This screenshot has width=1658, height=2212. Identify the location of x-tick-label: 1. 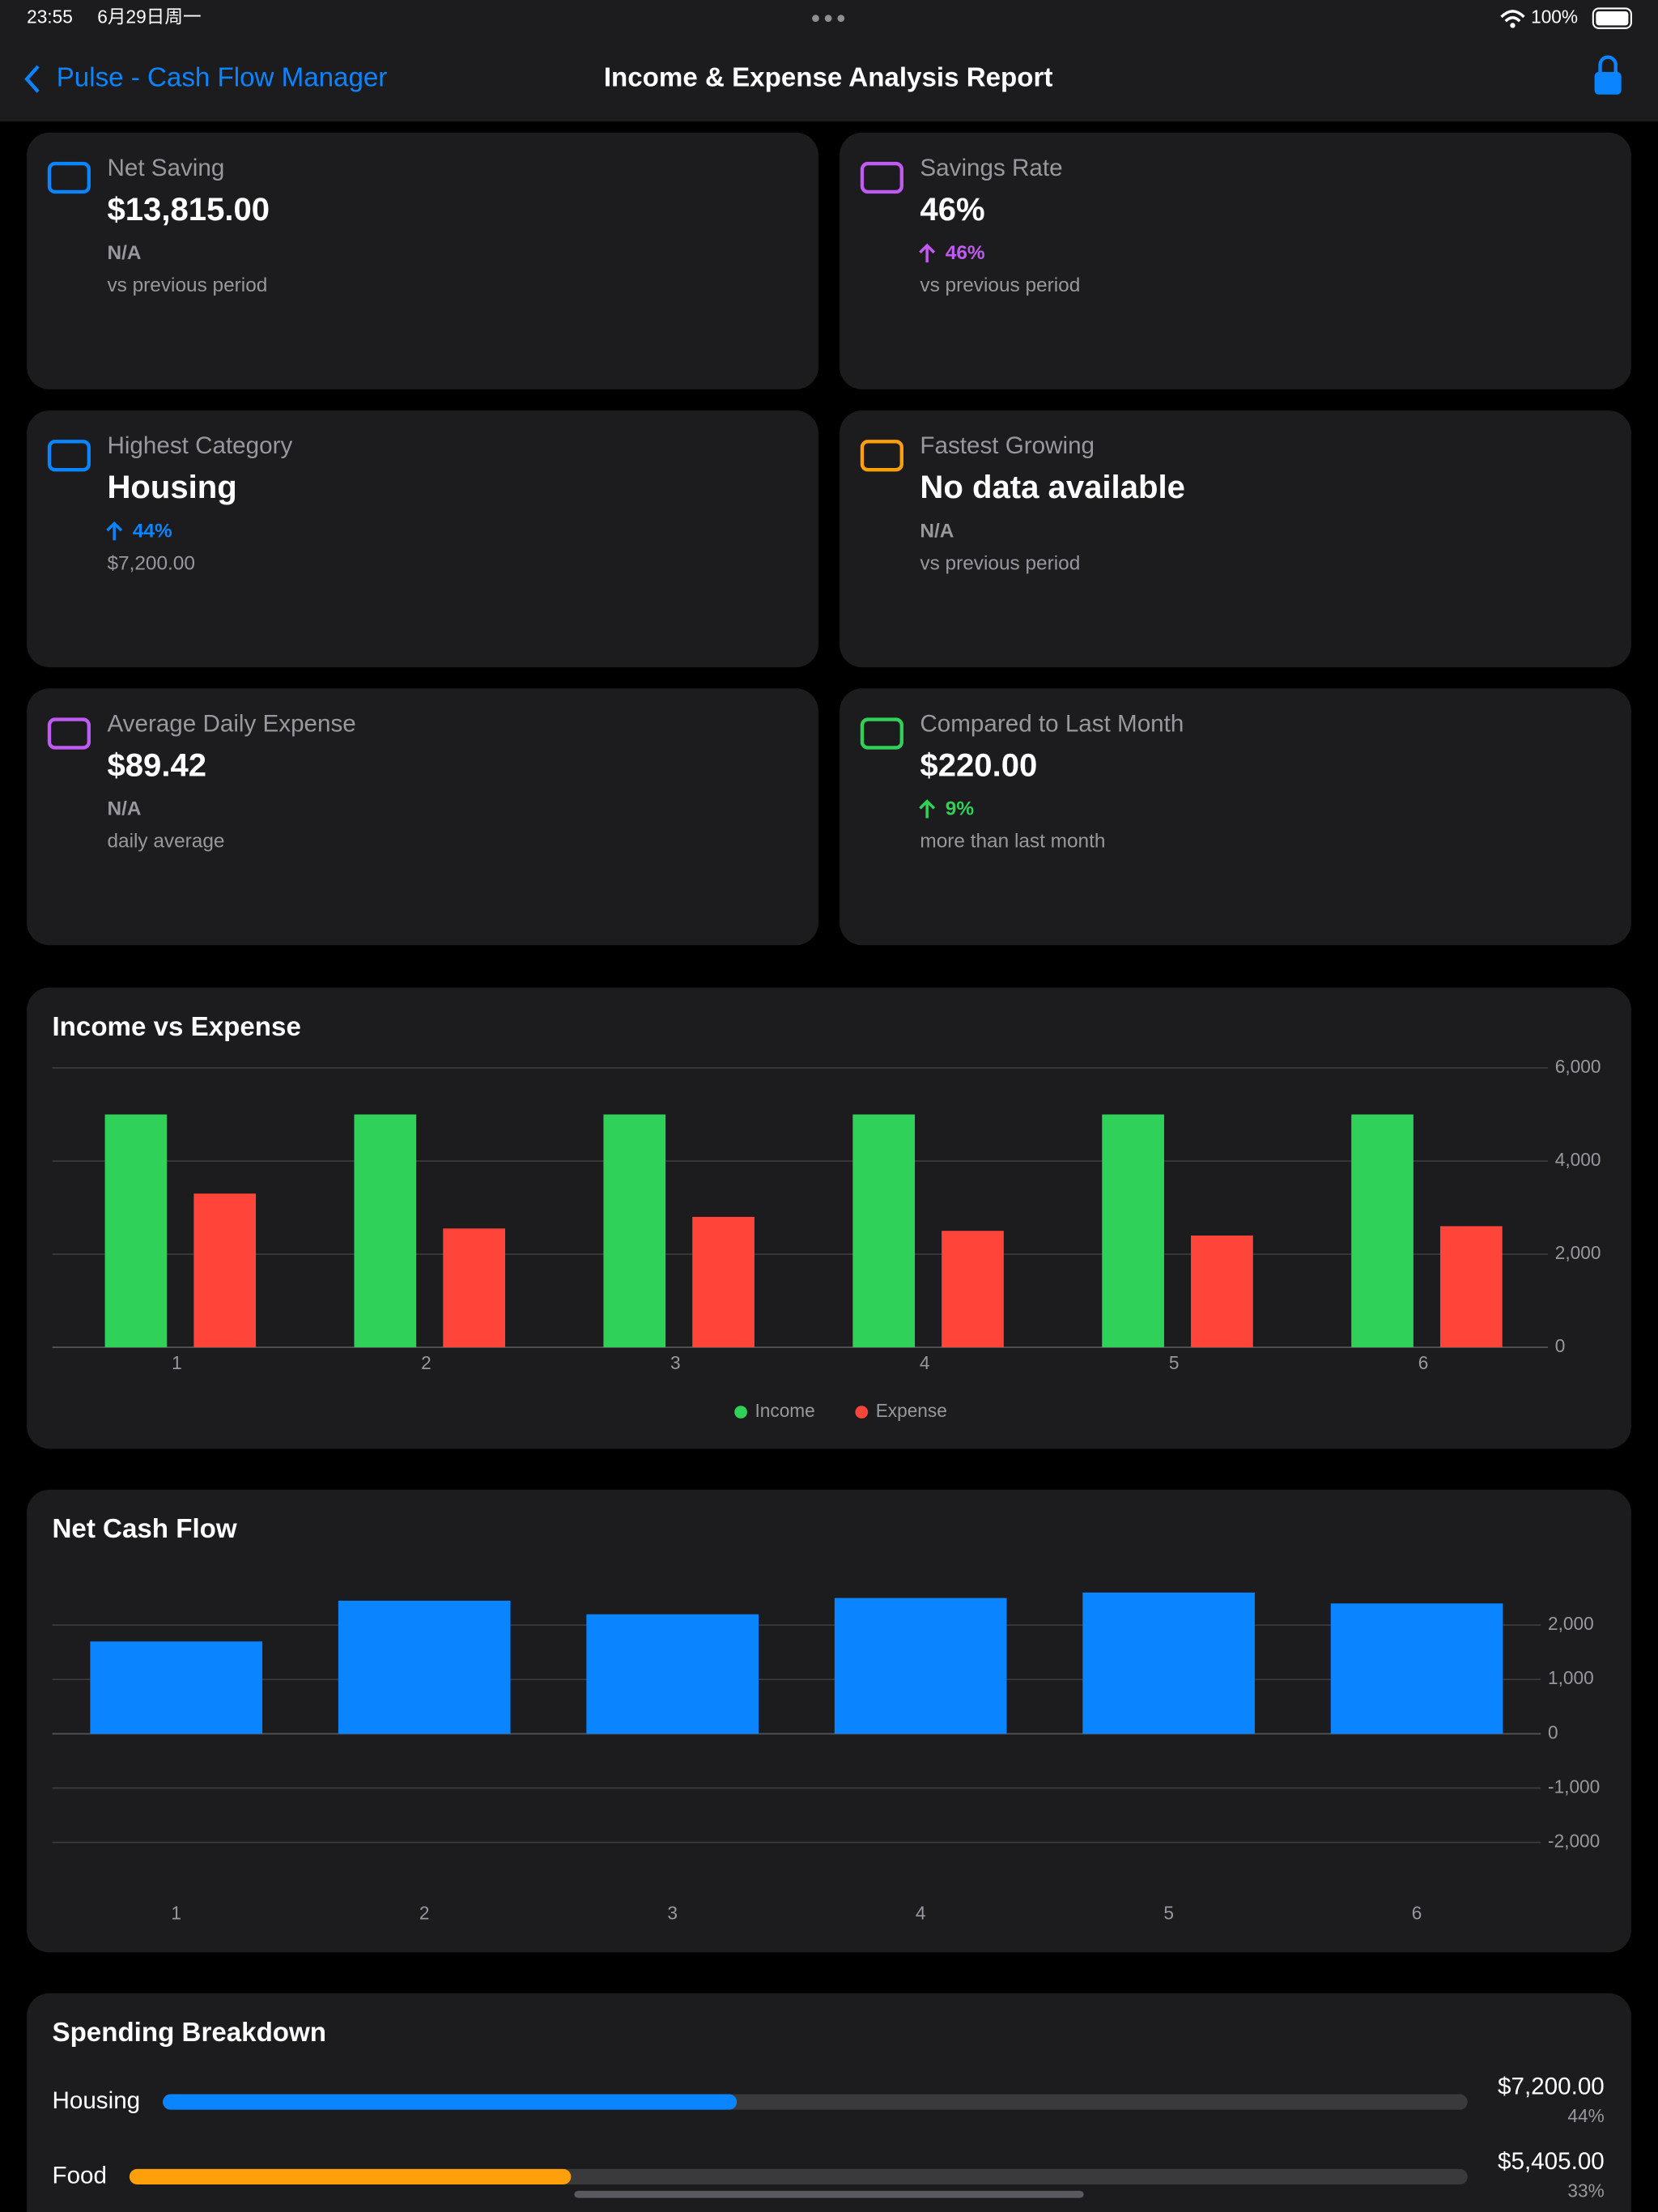
(177, 1363).